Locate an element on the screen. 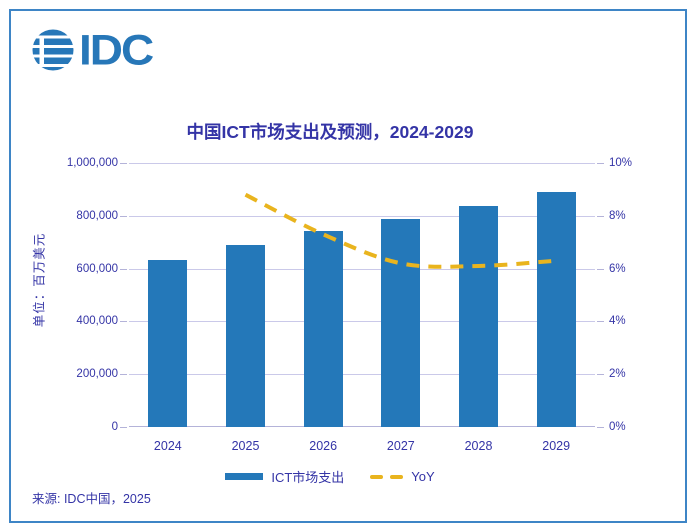 The width and height of the screenshot is (697, 532). right-tick-label: 4% is located at coordinates (617, 321).